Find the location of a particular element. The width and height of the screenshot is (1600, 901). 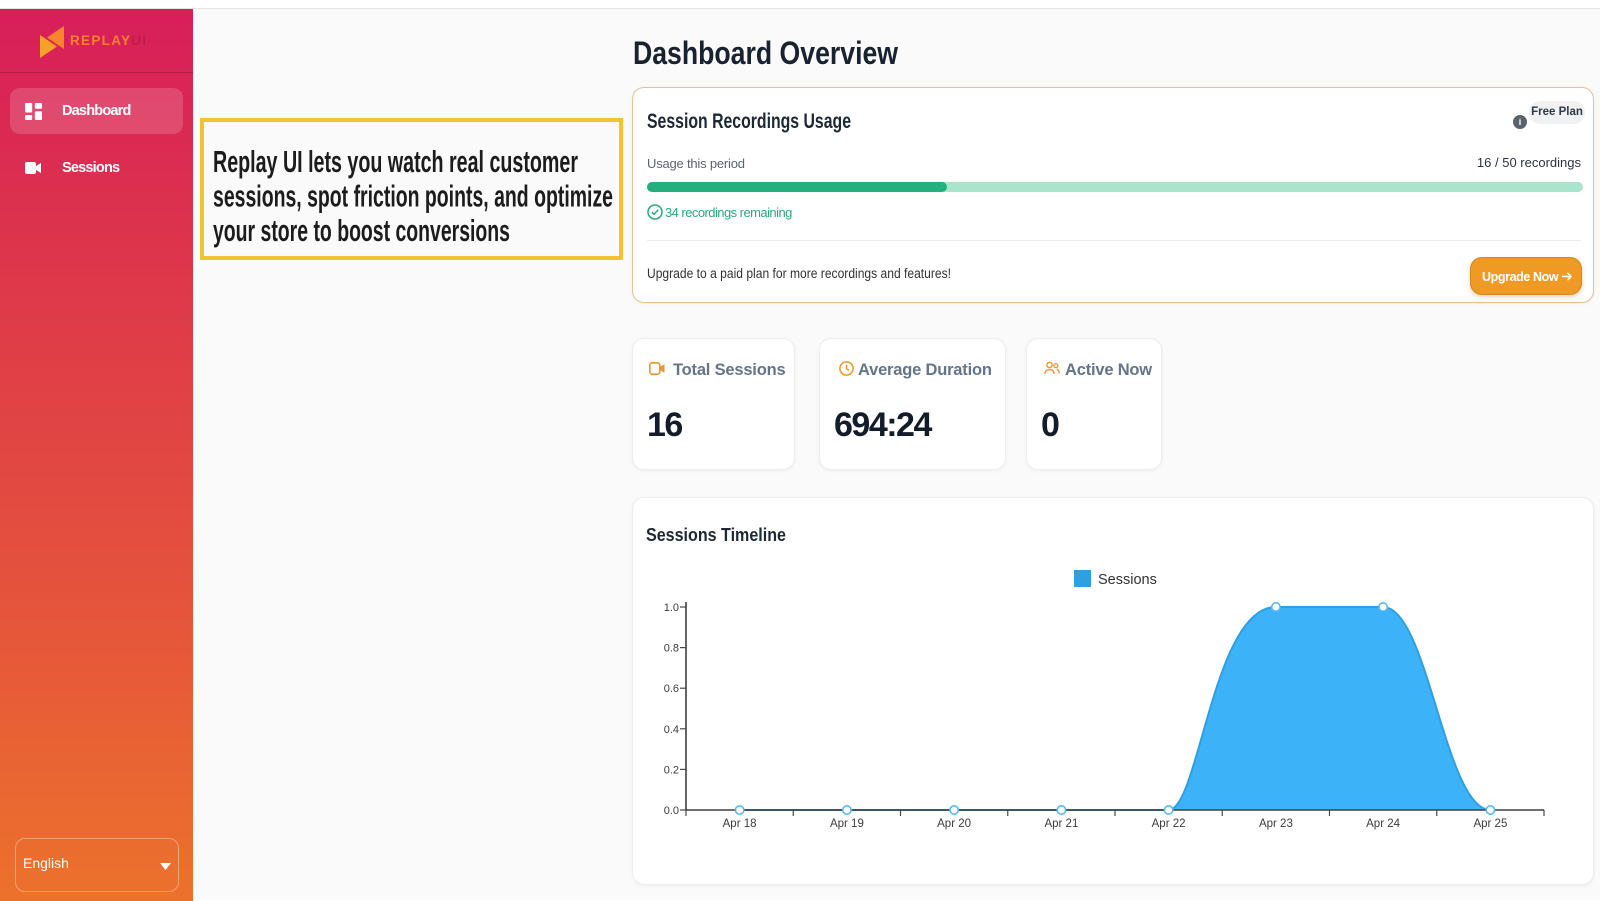

svg-text: Session Recordings Usage is located at coordinates (749, 121).